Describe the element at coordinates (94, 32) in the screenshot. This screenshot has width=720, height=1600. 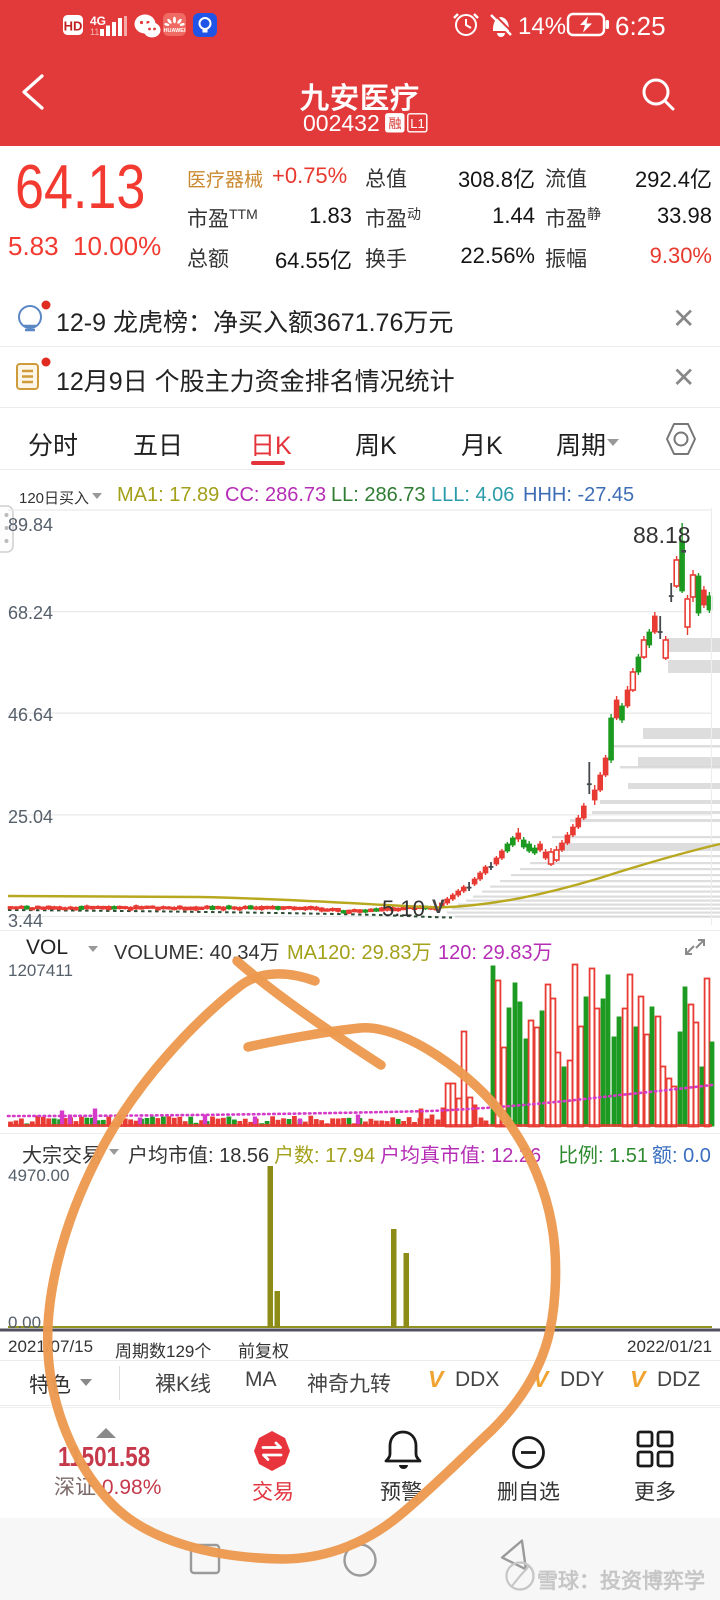
I see `svg-text: 11` at that location.